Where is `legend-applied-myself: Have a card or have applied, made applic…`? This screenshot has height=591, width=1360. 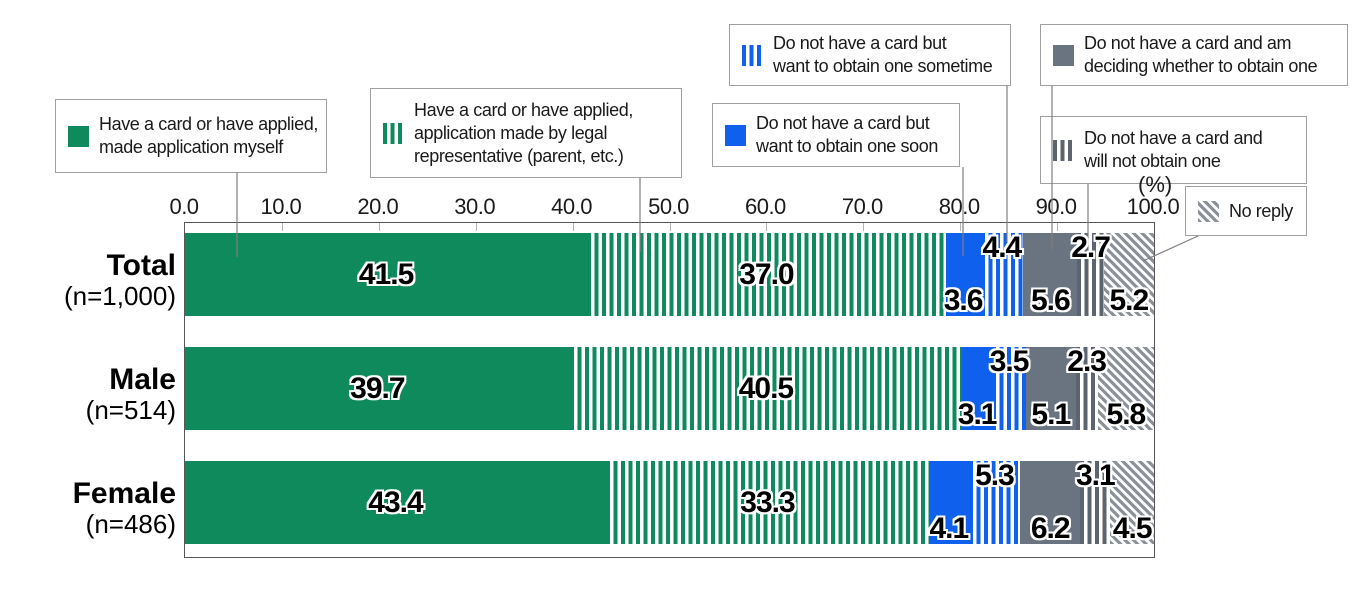
legend-applied-myself: Have a card or have applied, made applic… is located at coordinates (191, 136).